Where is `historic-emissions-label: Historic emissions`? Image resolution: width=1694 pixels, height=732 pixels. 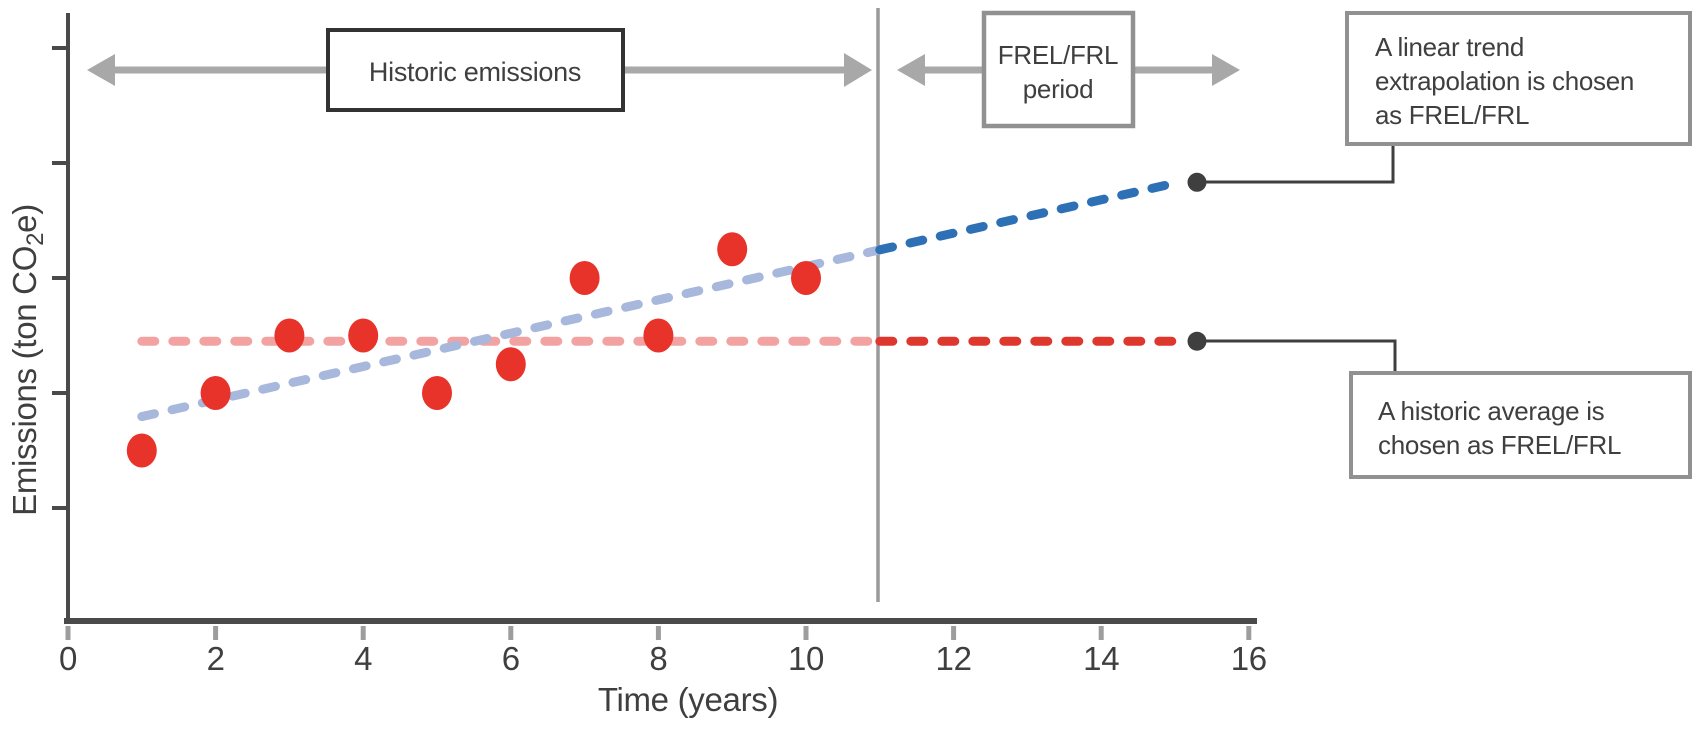
historic-emissions-label: Historic emissions is located at coordinates (475, 72).